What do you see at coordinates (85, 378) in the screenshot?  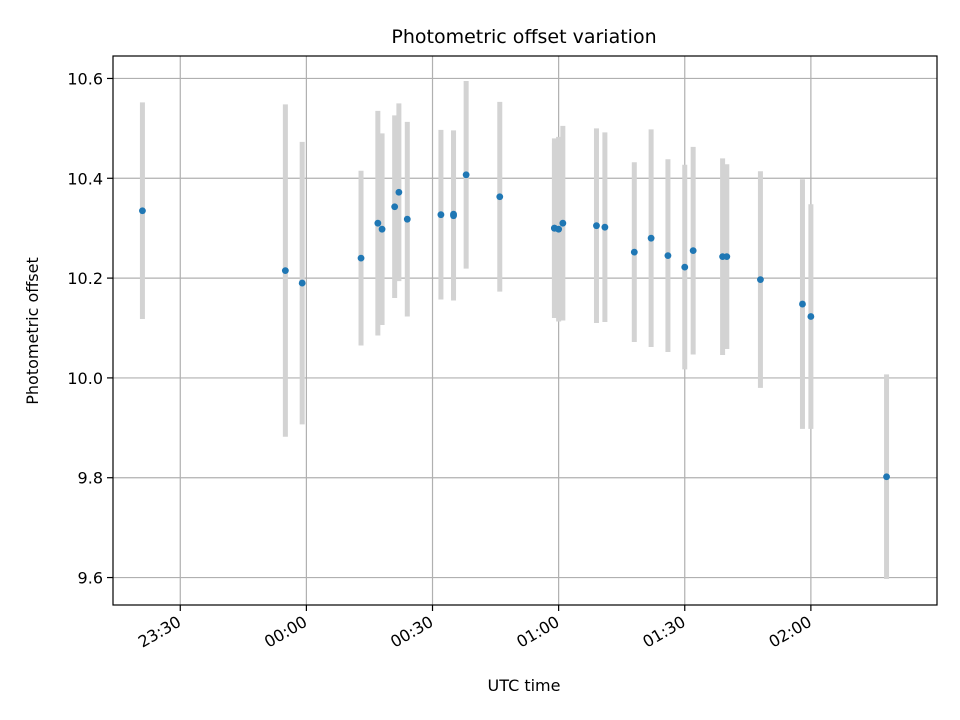 I see `y-tick-label: 10.0` at bounding box center [85, 378].